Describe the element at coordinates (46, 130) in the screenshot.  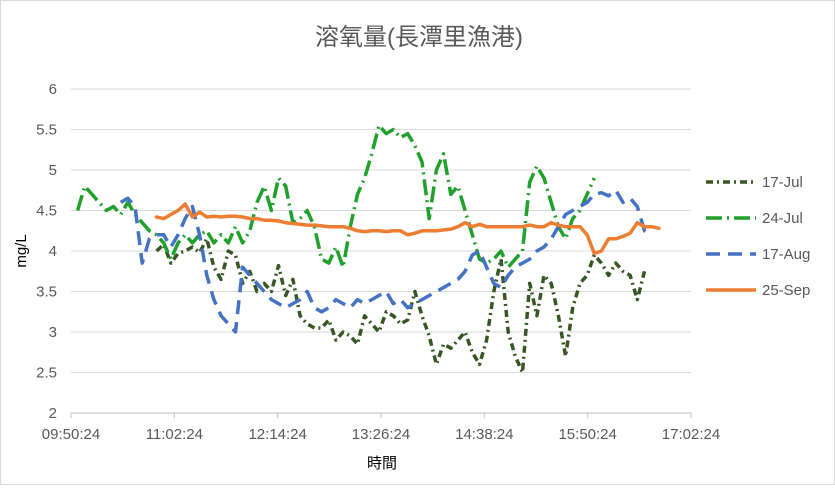
I see `y-tick-label: 5.5` at that location.